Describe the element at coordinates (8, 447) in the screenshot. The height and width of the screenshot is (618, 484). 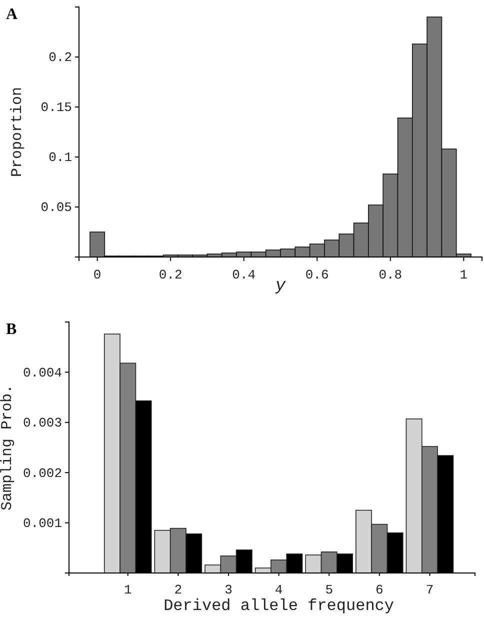
I see `y-axis-title: Sampling Prob.` at that location.